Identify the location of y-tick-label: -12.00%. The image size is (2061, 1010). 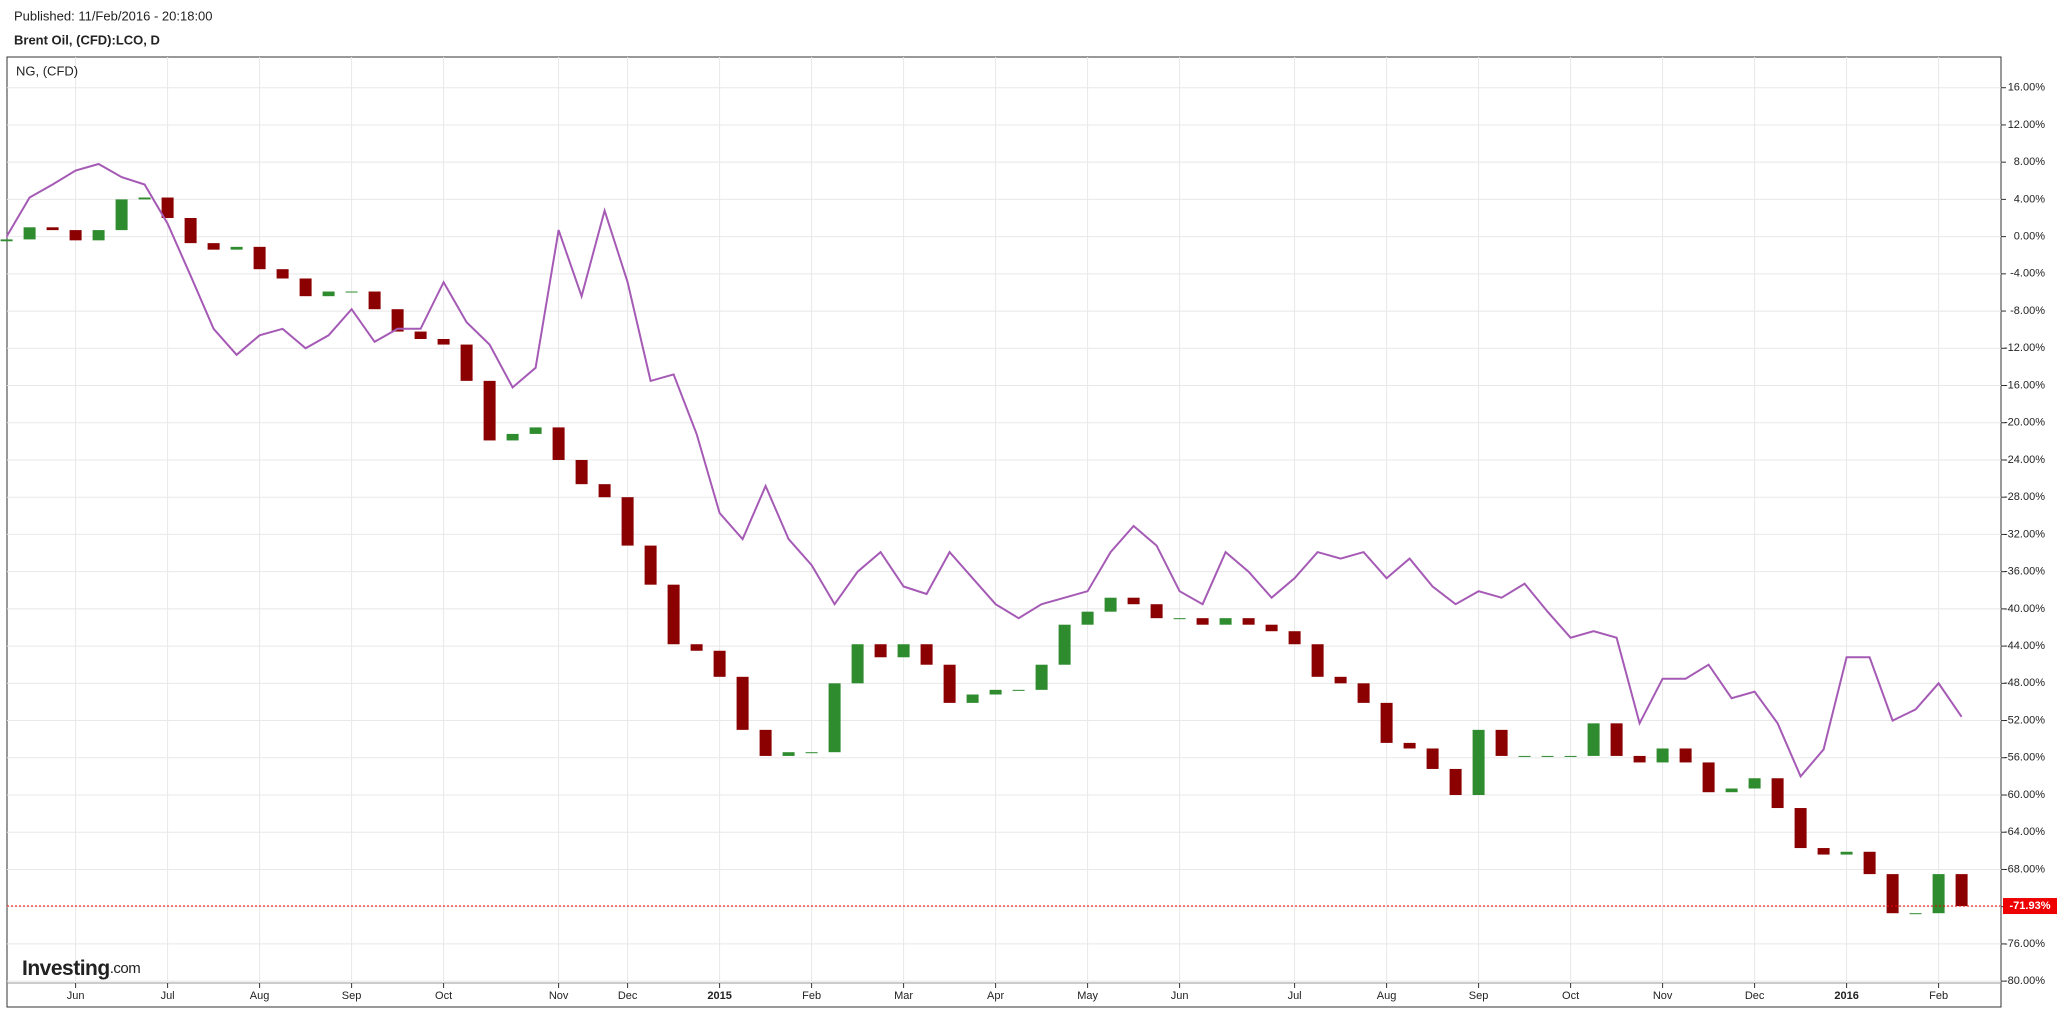
(2024, 348).